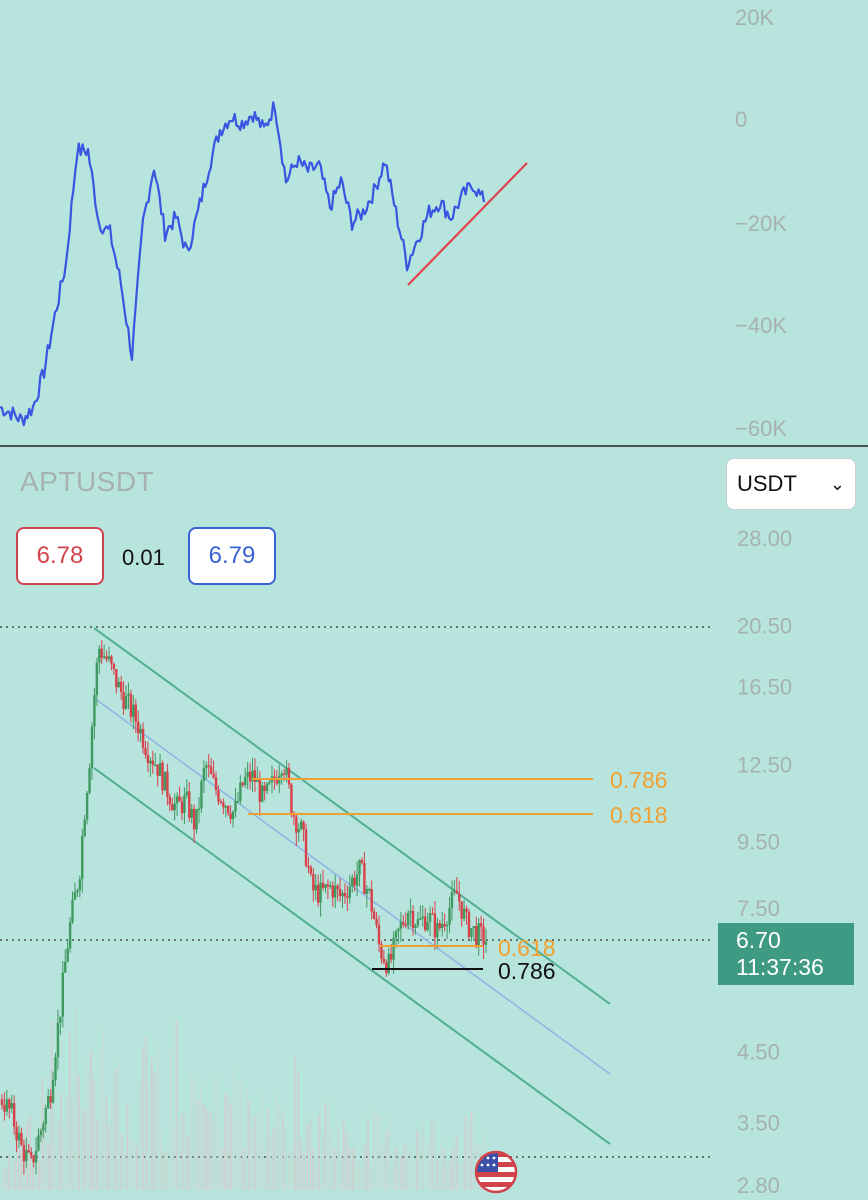  Describe the element at coordinates (232, 556) in the screenshot. I see `ask-price-button: 6.79` at that location.